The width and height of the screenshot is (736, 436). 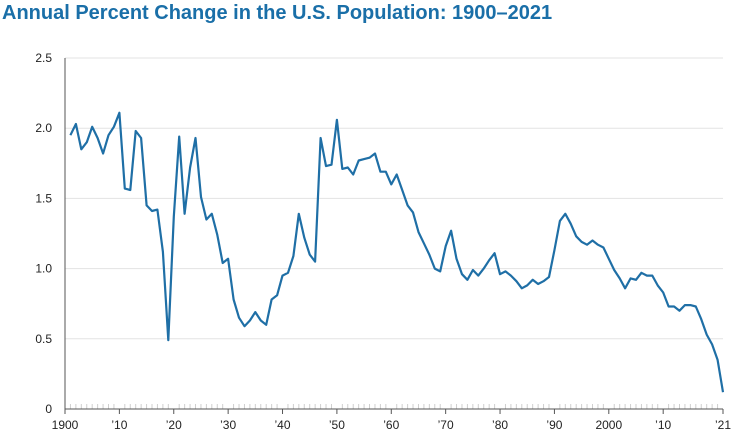 I want to click on x-tick-label: ’30, so click(x=228, y=425).